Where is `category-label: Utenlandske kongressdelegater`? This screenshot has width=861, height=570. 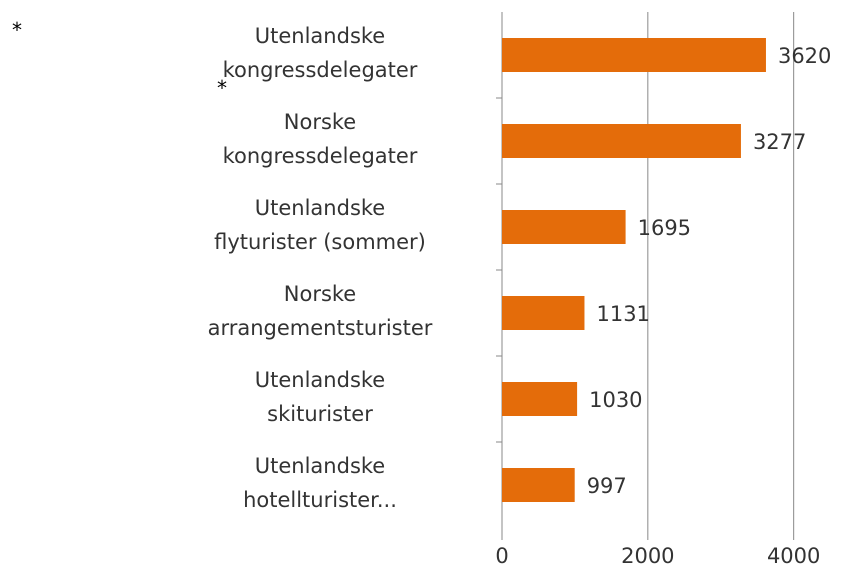 category-label: Utenlandske kongressdelegater is located at coordinates (320, 53).